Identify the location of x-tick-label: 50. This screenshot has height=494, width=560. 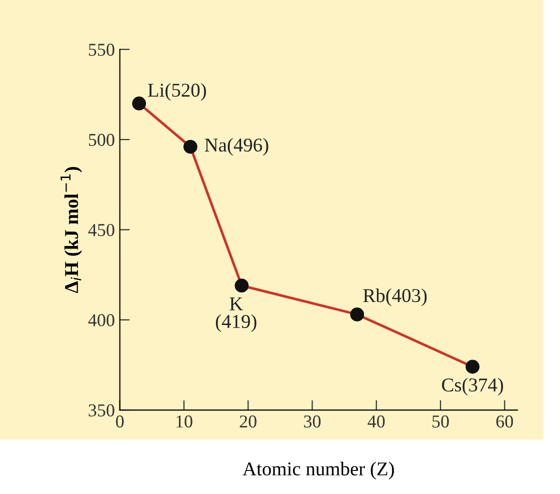
(440, 421).